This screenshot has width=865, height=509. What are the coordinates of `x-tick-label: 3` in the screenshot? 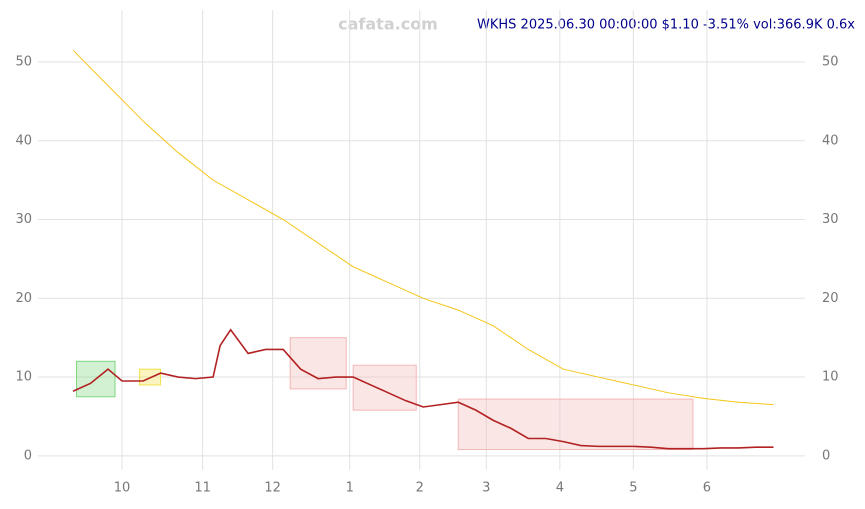 It's located at (486, 488).